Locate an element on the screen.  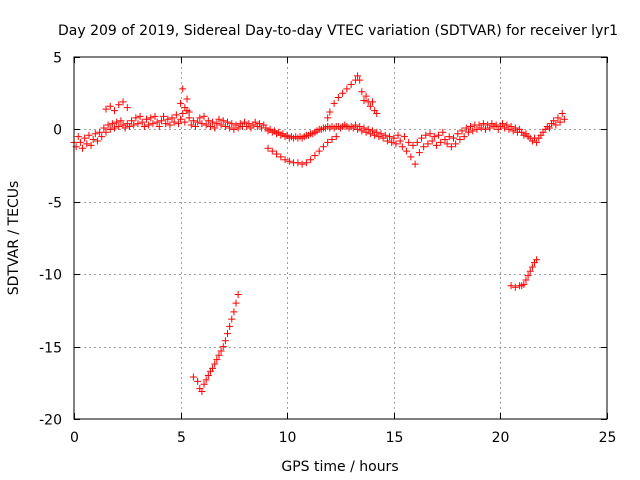
y-tick-labels: 5 0 -5 -10 -15 -20 is located at coordinates (50, 240).